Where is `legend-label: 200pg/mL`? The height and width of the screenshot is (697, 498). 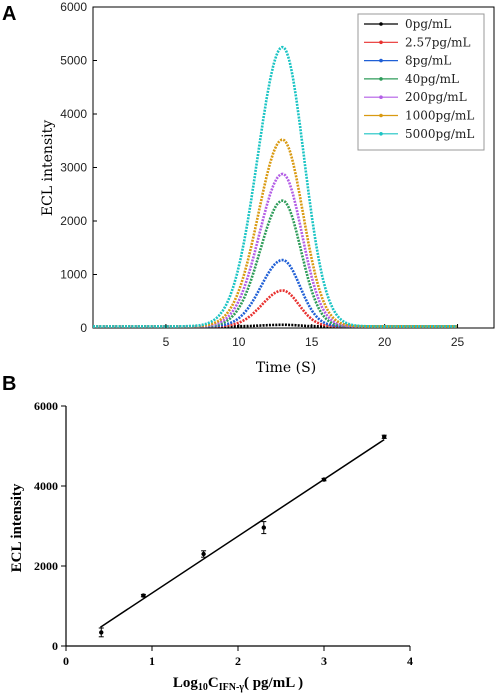
legend-label: 200pg/mL is located at coordinates (436, 97).